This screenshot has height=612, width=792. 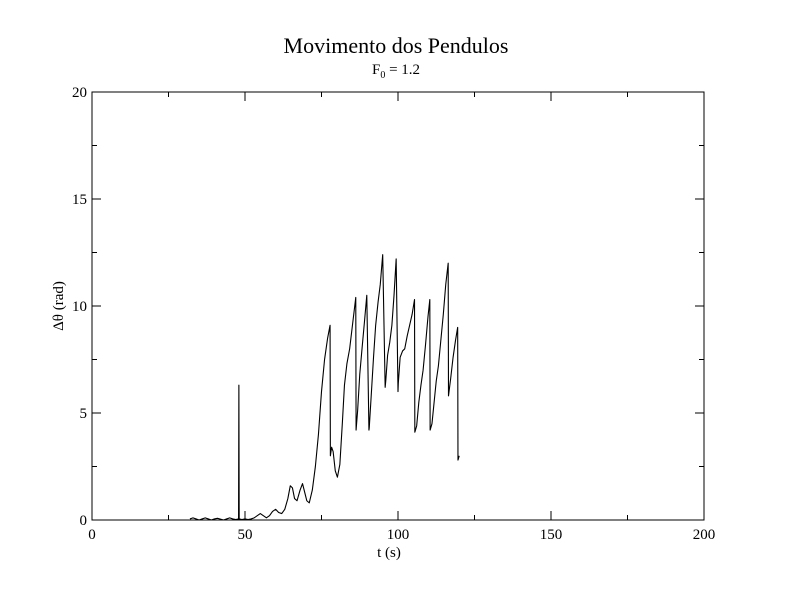 I want to click on x-tick-label: 50, so click(x=245, y=535).